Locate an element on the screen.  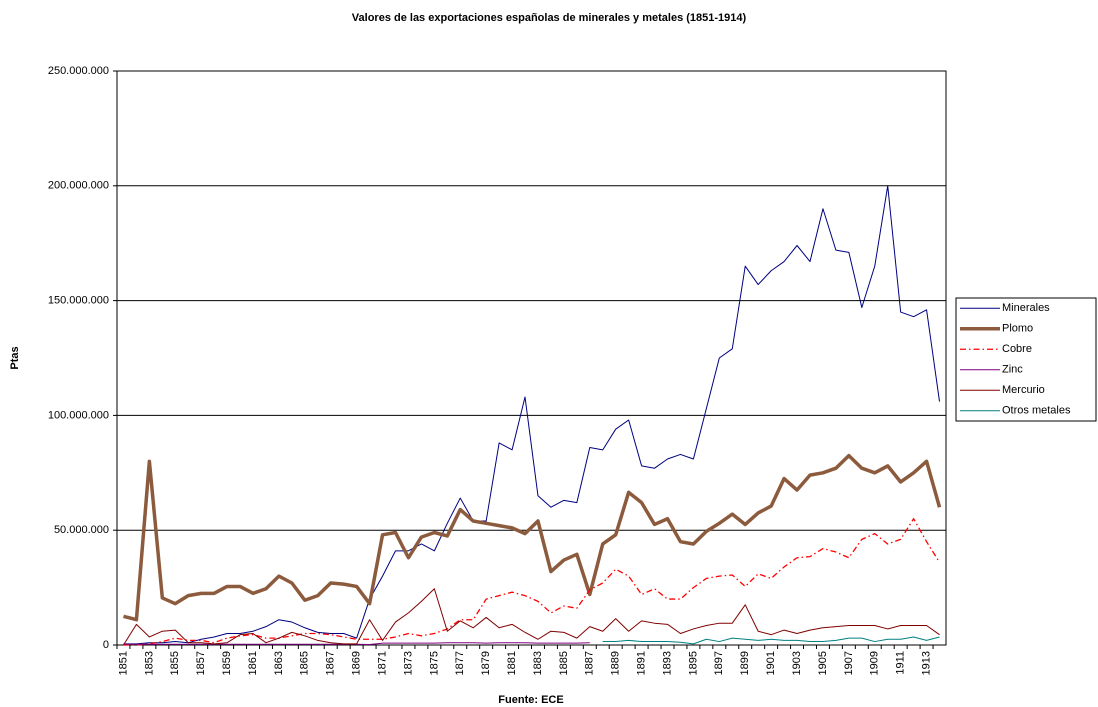
x-tick-label: 1909 is located at coordinates (875, 663).